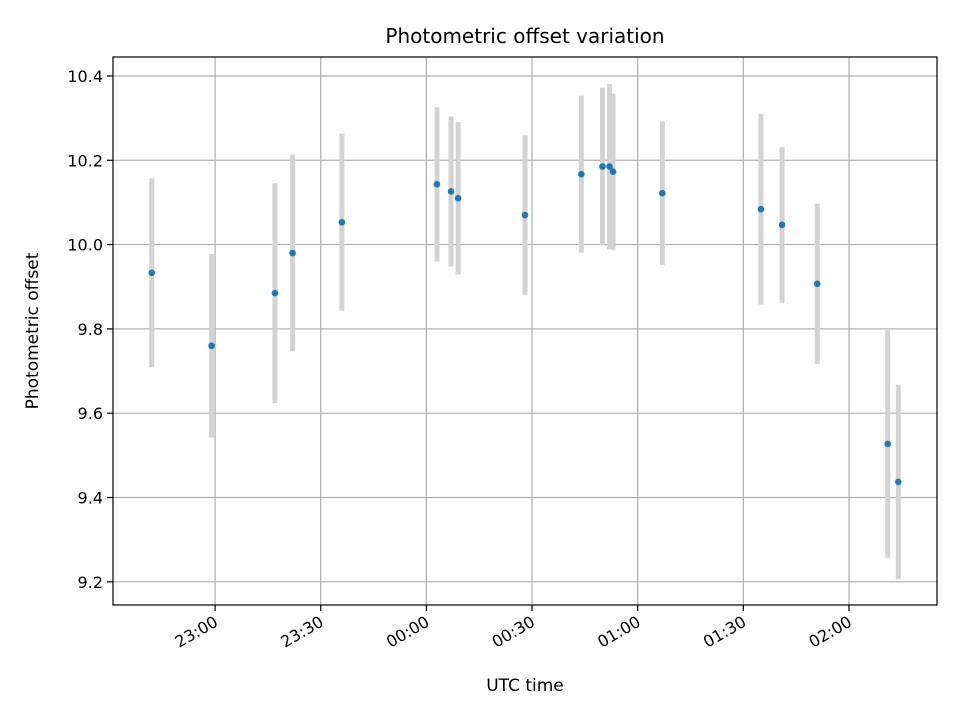  Describe the element at coordinates (513, 632) in the screenshot. I see `x-tick-label: 00:30` at that location.